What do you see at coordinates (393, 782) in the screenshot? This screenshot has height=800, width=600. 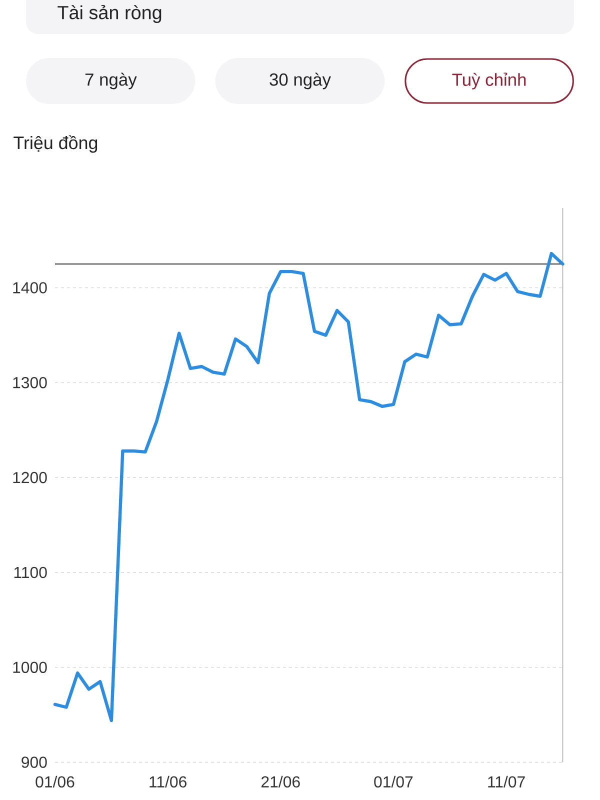 I see `x-tick-label: 01/07` at bounding box center [393, 782].